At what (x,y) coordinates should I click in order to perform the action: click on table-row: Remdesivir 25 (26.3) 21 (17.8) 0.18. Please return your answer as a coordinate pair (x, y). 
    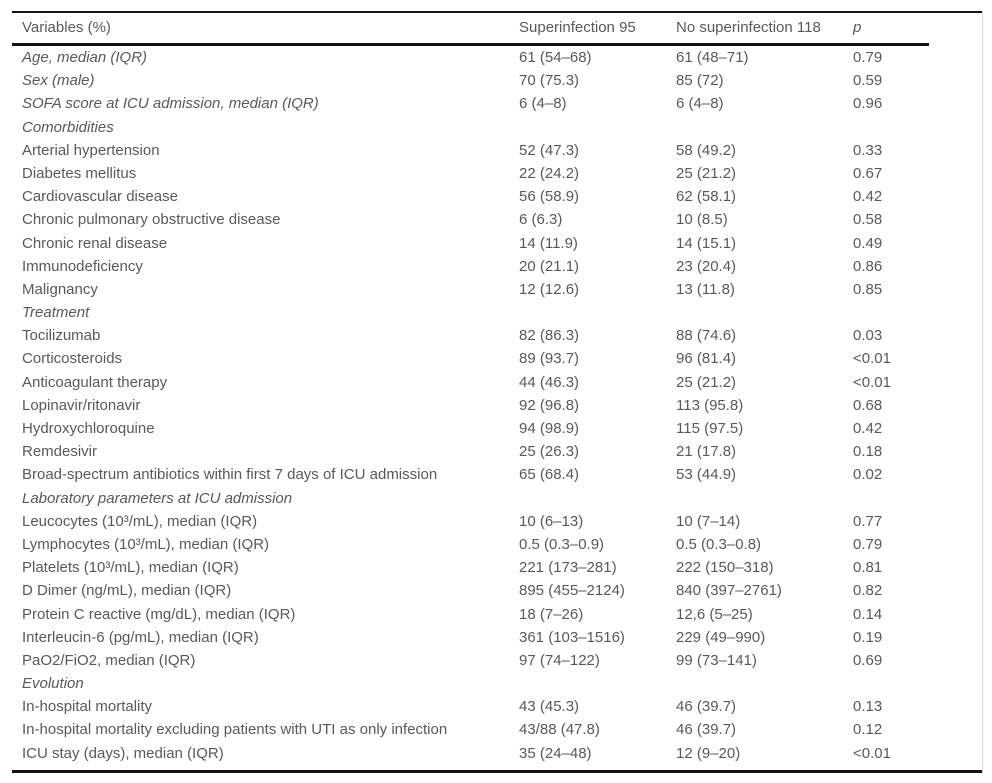
    Looking at the image, I should click on (497, 451).